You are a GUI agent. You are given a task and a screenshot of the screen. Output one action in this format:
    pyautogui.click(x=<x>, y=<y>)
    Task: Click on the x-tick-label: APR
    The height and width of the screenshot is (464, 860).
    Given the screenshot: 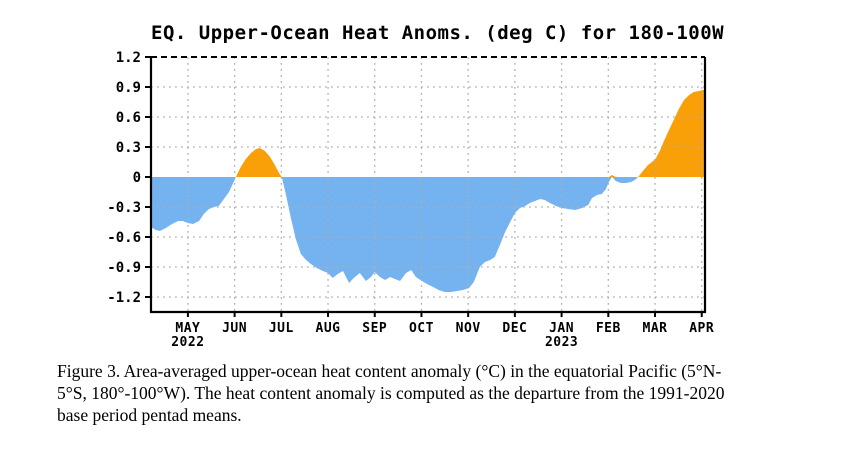 What is the action you would take?
    pyautogui.click(x=701, y=328)
    